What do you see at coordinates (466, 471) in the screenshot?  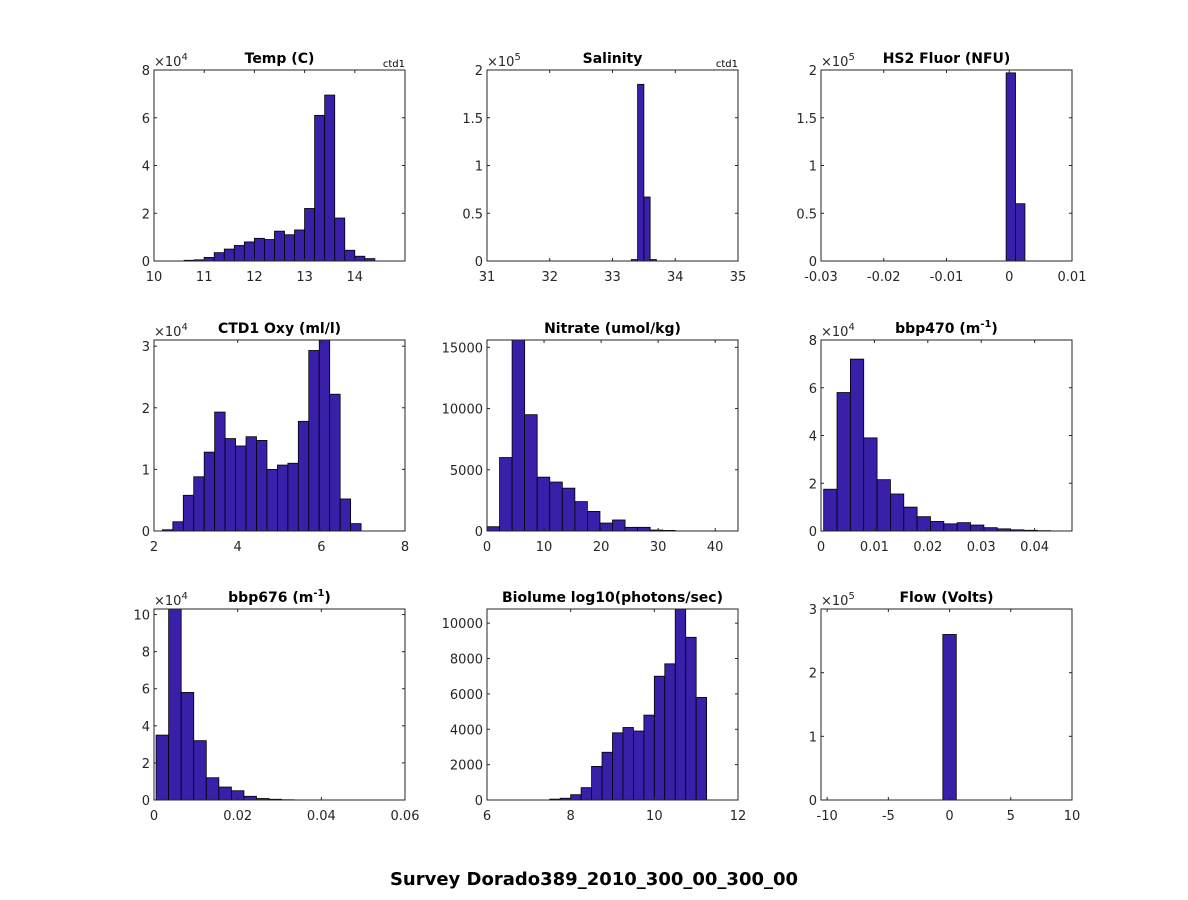 I see `y-tick-label: 5000` at bounding box center [466, 471].